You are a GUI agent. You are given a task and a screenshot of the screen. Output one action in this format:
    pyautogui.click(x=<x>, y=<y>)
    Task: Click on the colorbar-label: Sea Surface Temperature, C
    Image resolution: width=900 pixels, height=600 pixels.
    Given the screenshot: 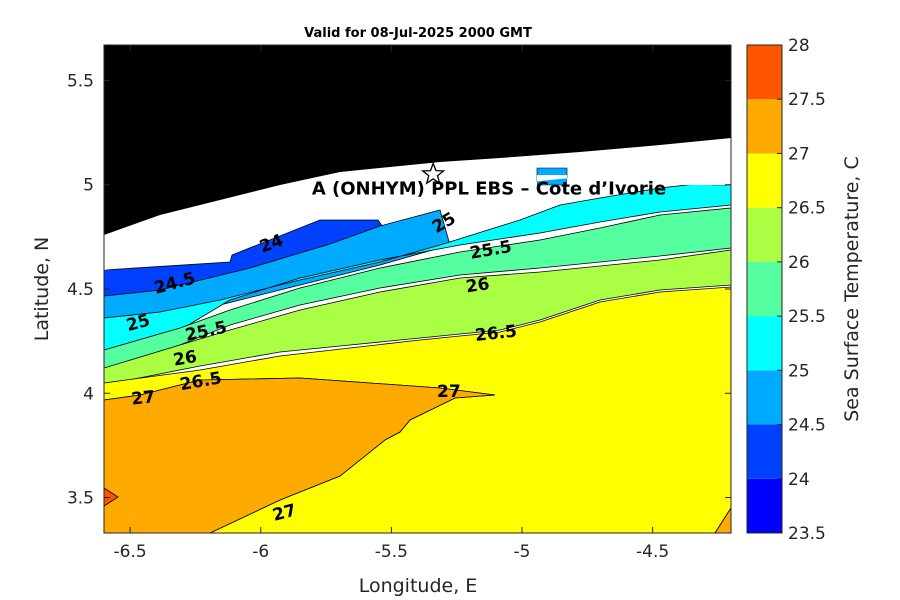 What is the action you would take?
    pyautogui.click(x=852, y=289)
    